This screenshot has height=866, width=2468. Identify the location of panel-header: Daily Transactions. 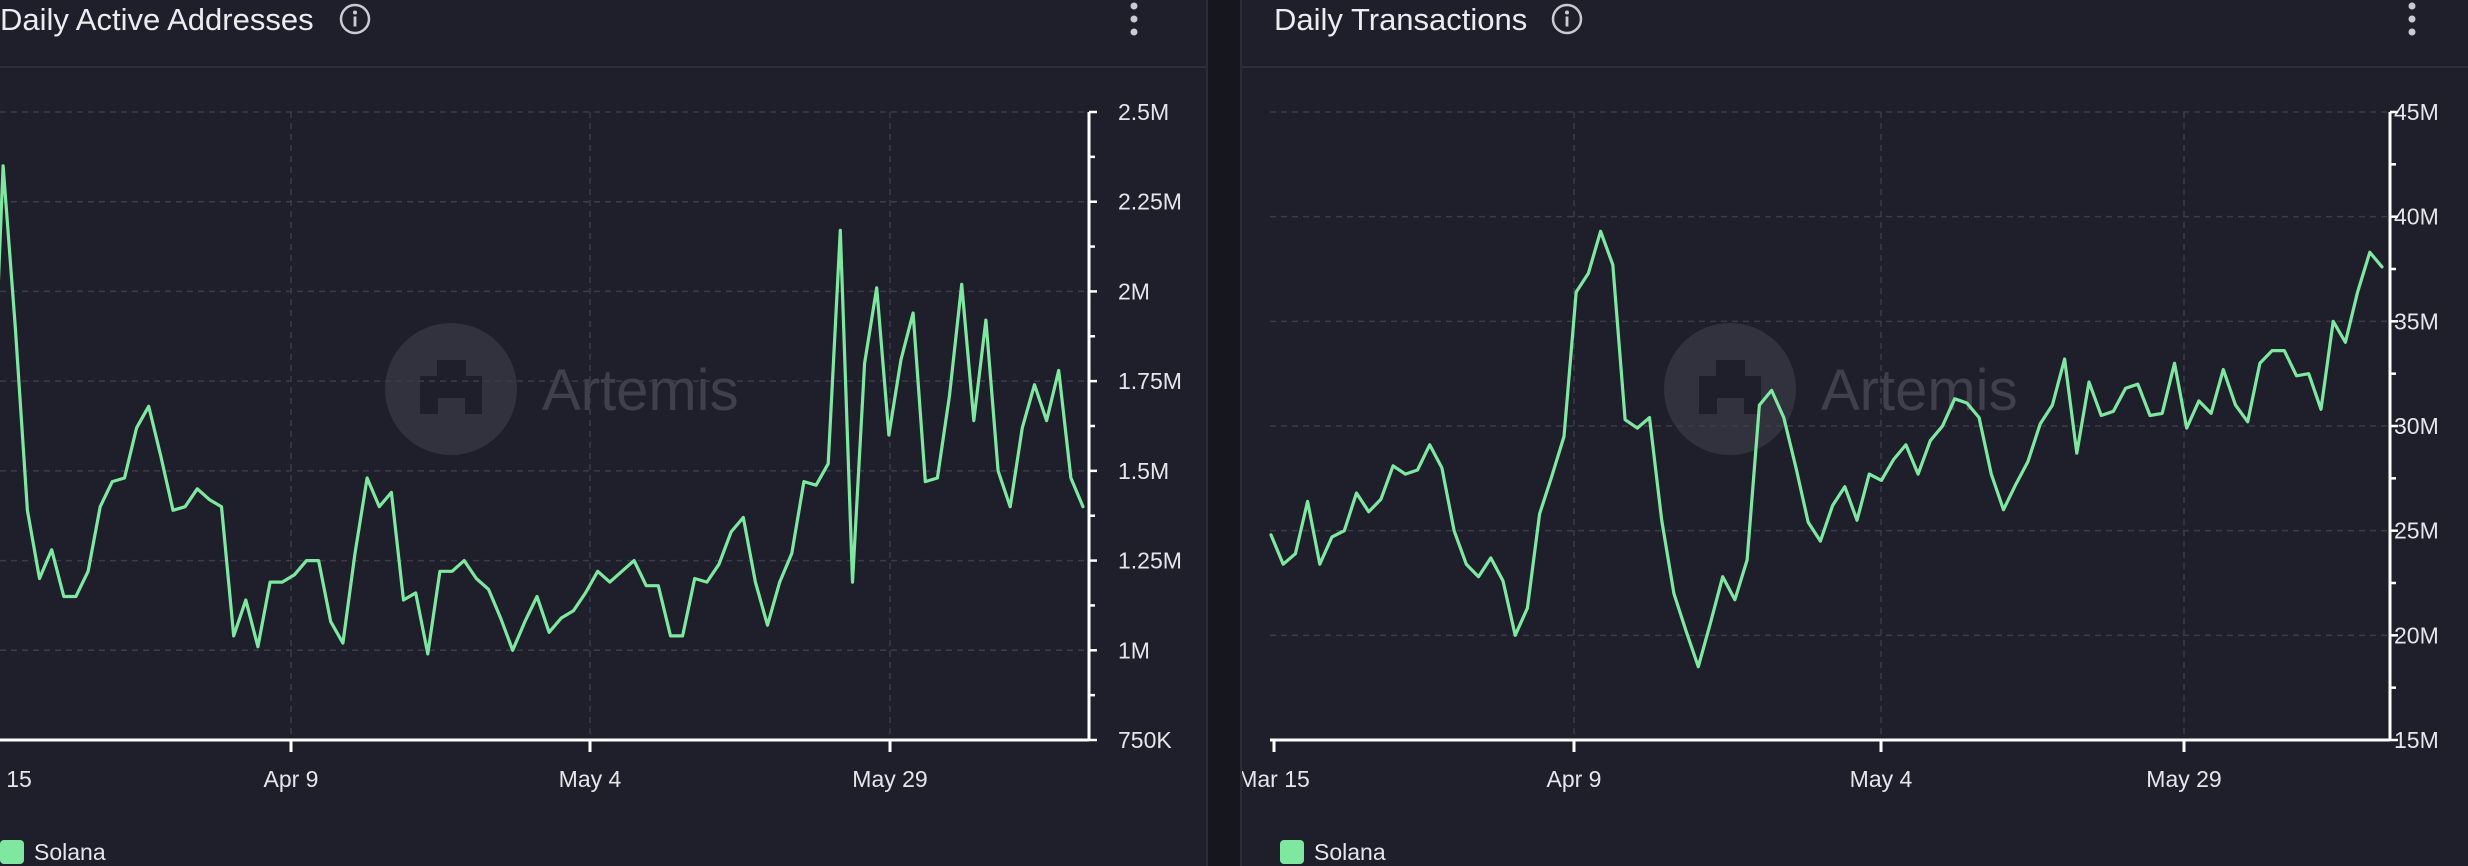
(1855, 34).